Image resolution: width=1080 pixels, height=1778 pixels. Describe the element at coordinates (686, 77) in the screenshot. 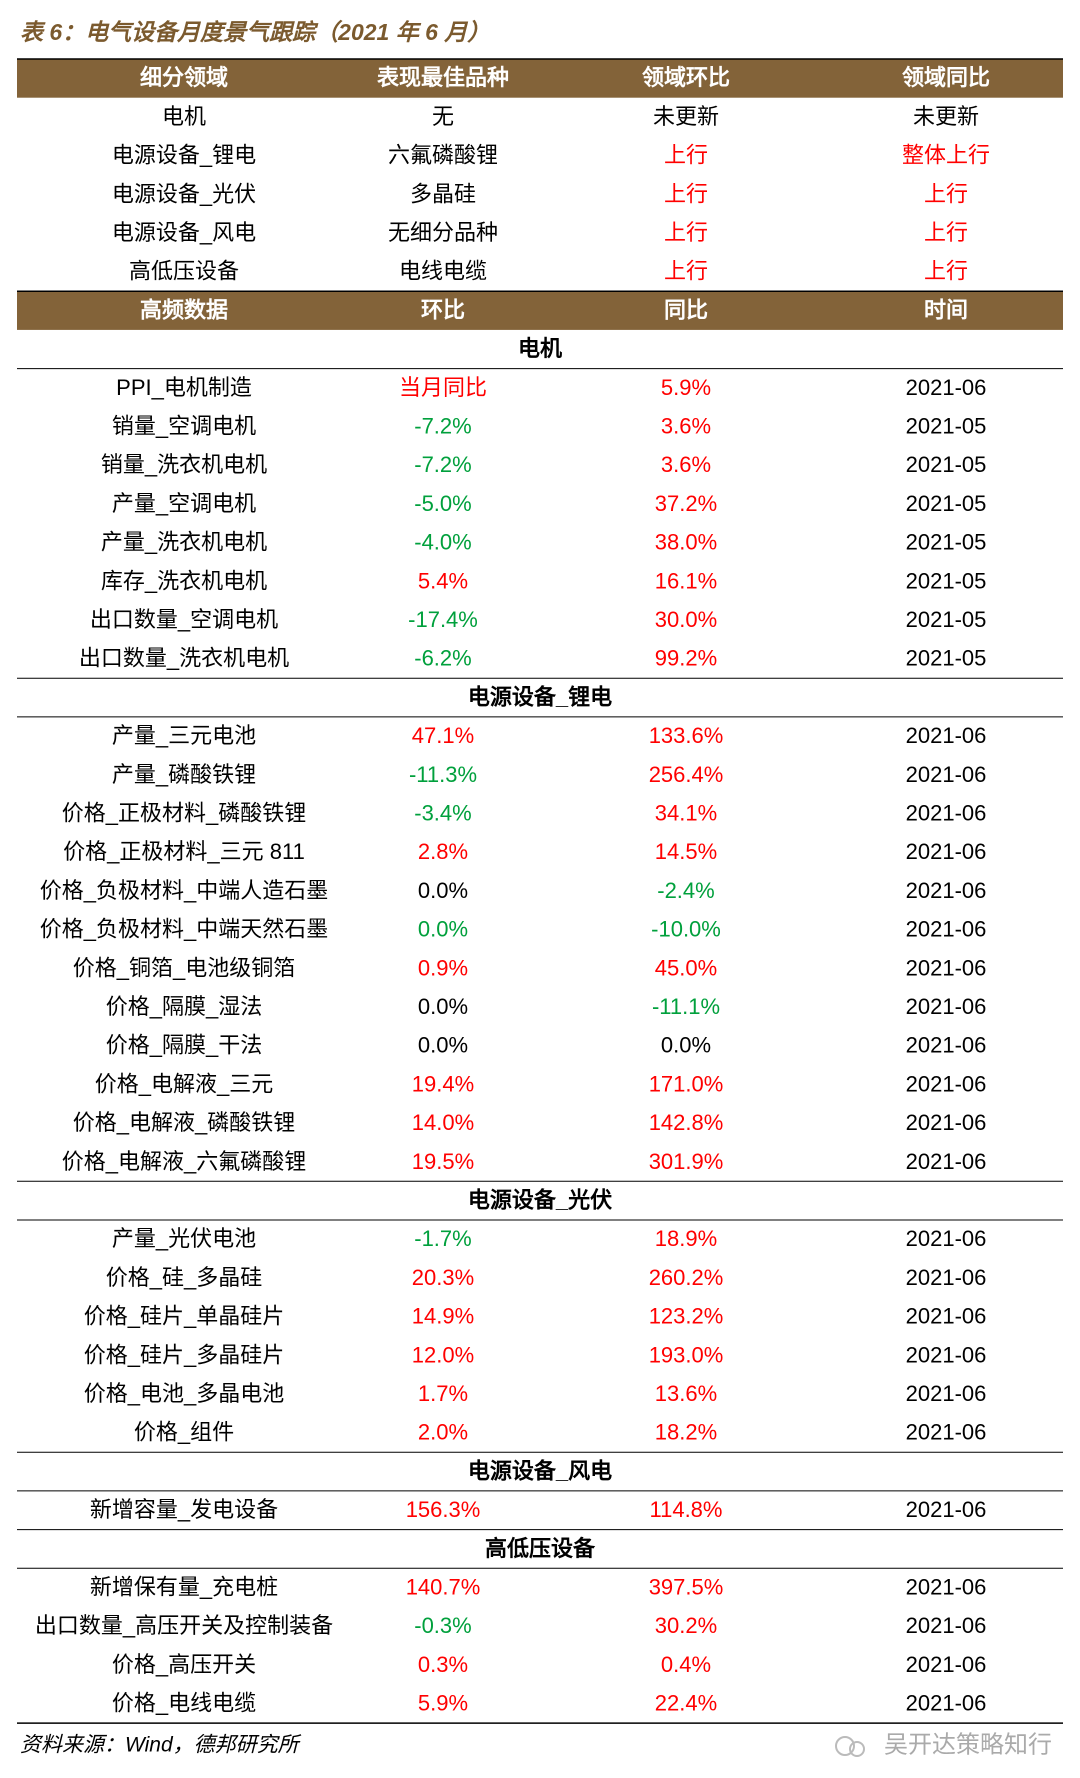

I see `header-cell: 领域环比` at that location.